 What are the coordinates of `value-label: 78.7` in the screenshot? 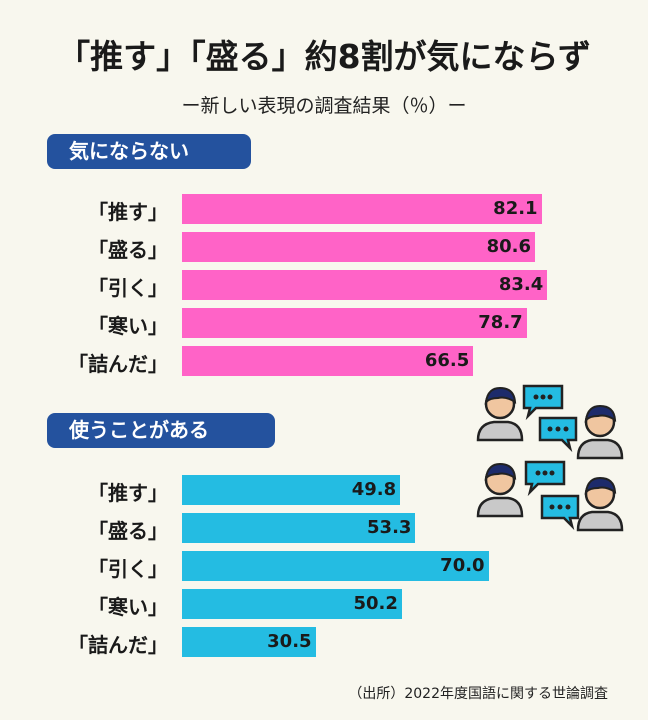 It's located at (500, 322).